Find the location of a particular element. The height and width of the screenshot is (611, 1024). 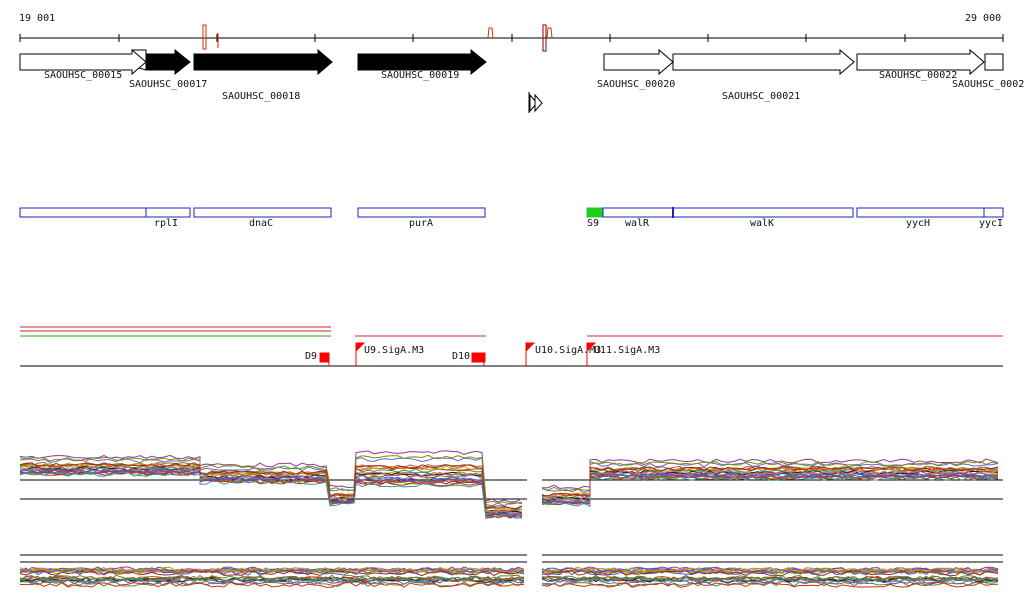

feature-box-left is located at coordinates (105, 212).